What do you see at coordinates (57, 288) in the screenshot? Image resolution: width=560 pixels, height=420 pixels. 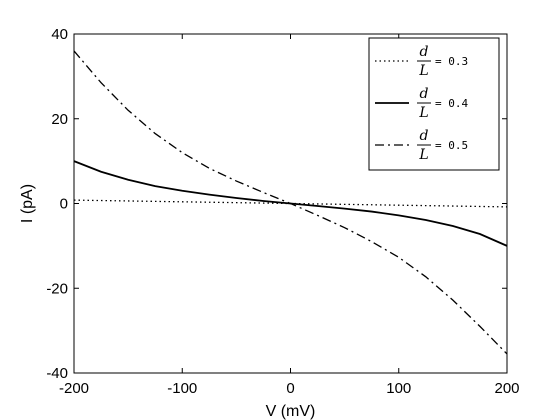 I see `y-tick-label: -20` at bounding box center [57, 288].